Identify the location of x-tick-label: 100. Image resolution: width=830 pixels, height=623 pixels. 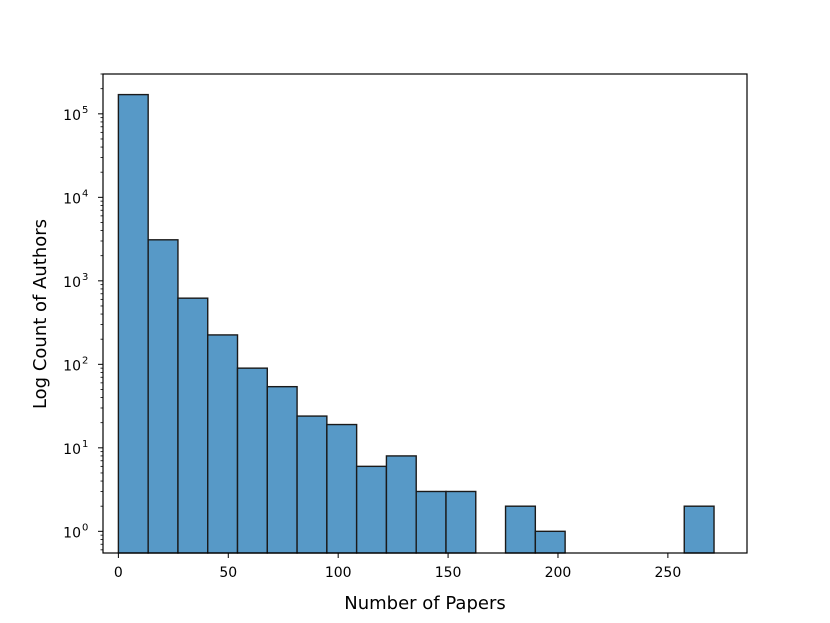
(338, 573).